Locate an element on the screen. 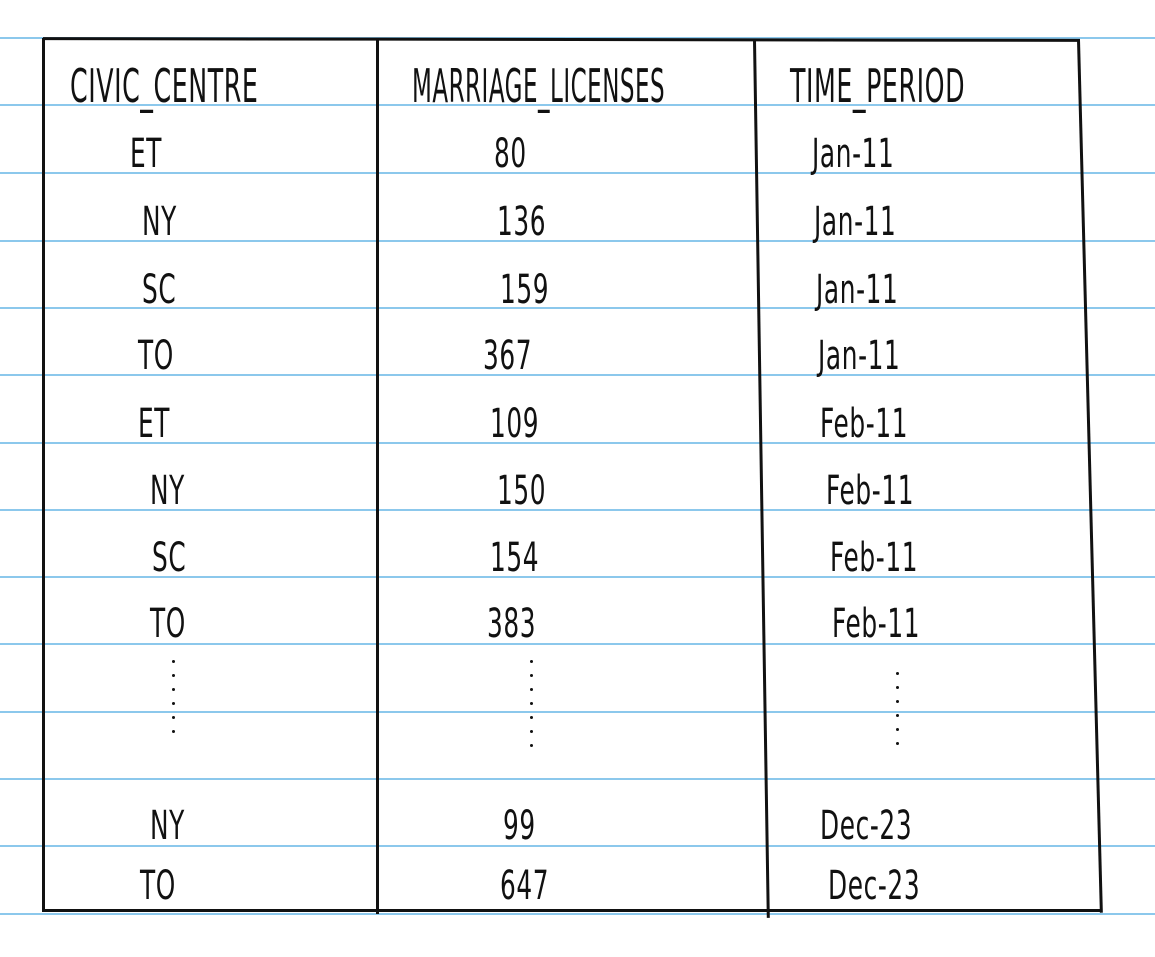 Image resolution: width=1155 pixels, height=957 pixels. cell-marriage-licenses: 159 is located at coordinates (525, 290).